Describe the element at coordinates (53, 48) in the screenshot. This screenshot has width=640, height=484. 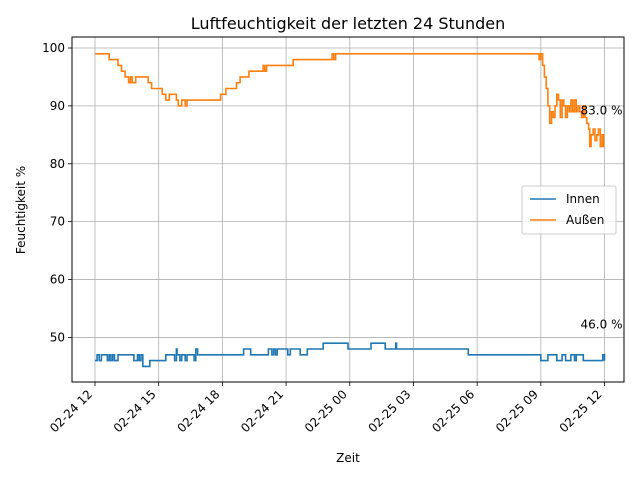
I see `y-tick-label: 100` at that location.